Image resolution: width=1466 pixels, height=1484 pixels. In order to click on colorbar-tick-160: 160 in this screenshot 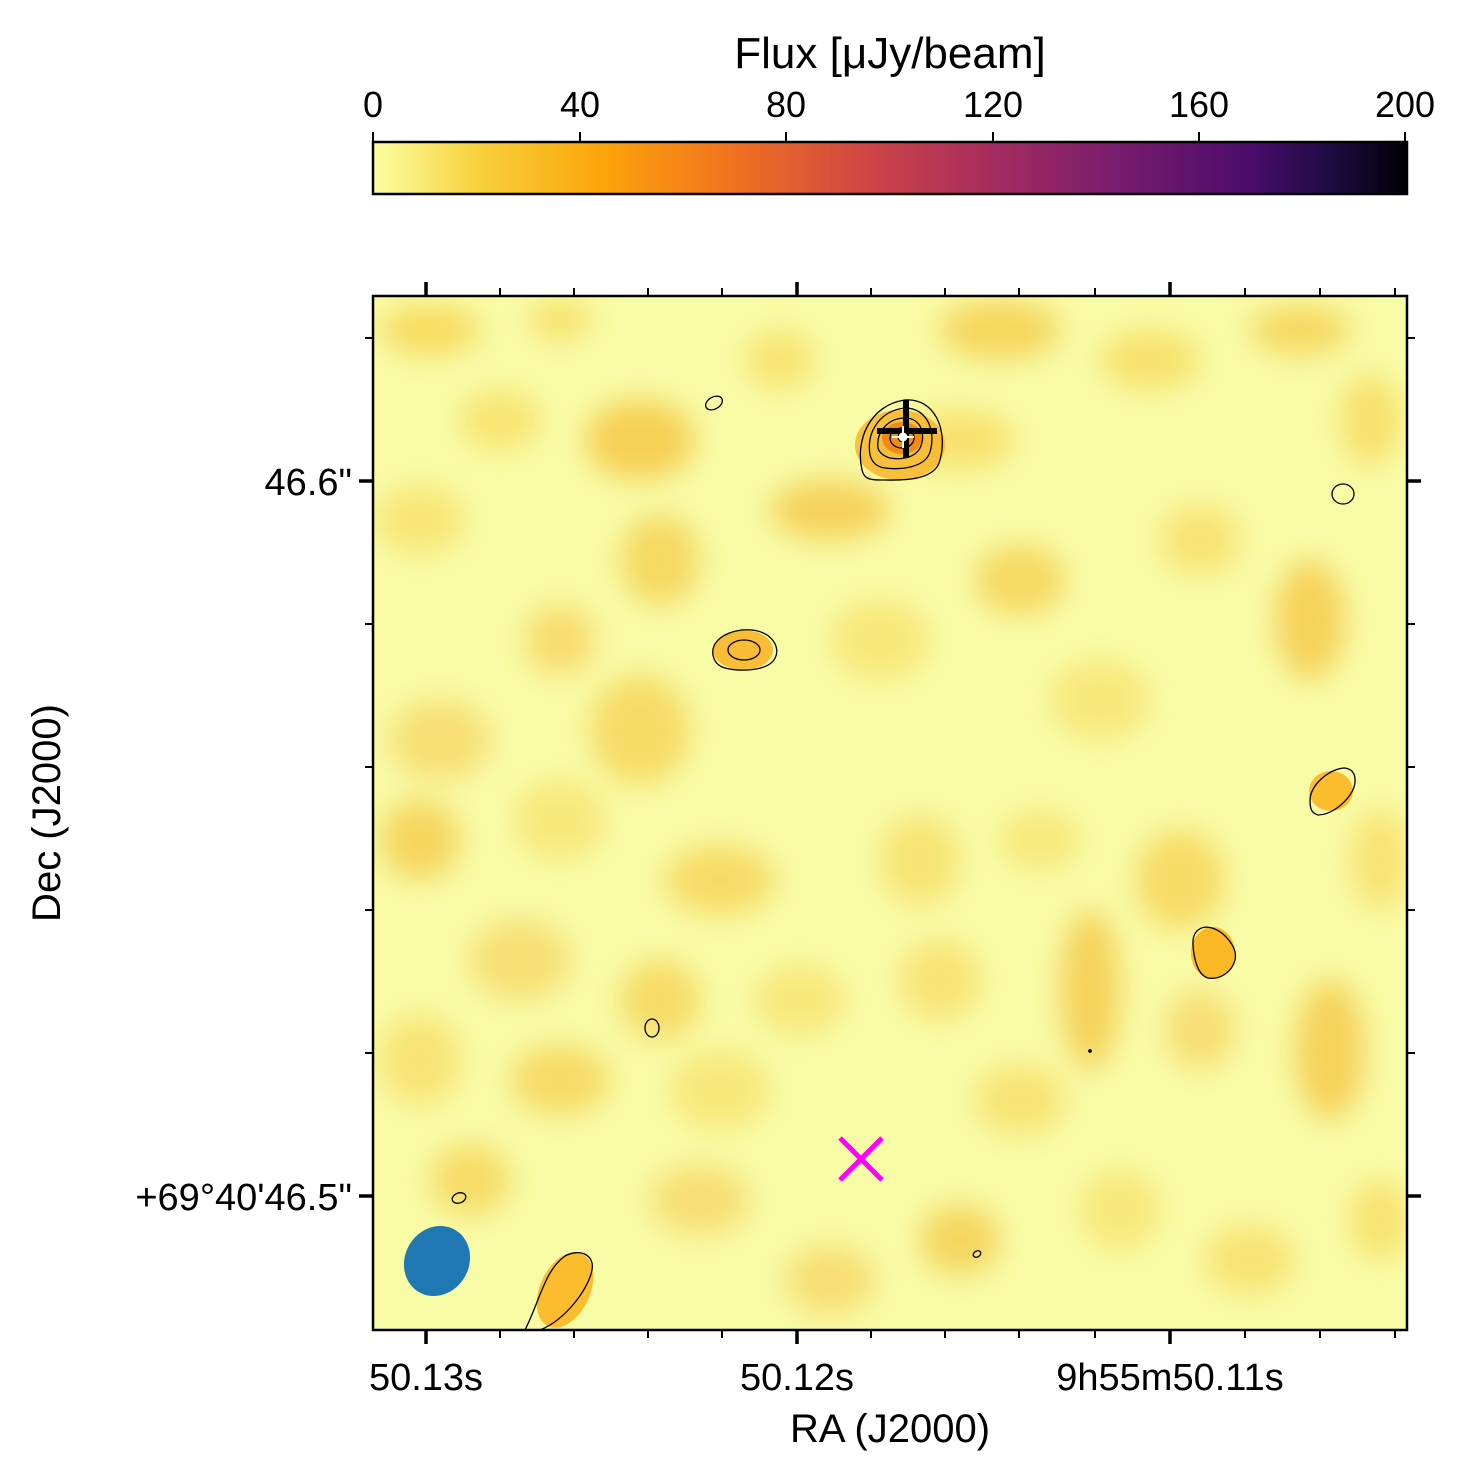, I will do `click(1199, 104)`.